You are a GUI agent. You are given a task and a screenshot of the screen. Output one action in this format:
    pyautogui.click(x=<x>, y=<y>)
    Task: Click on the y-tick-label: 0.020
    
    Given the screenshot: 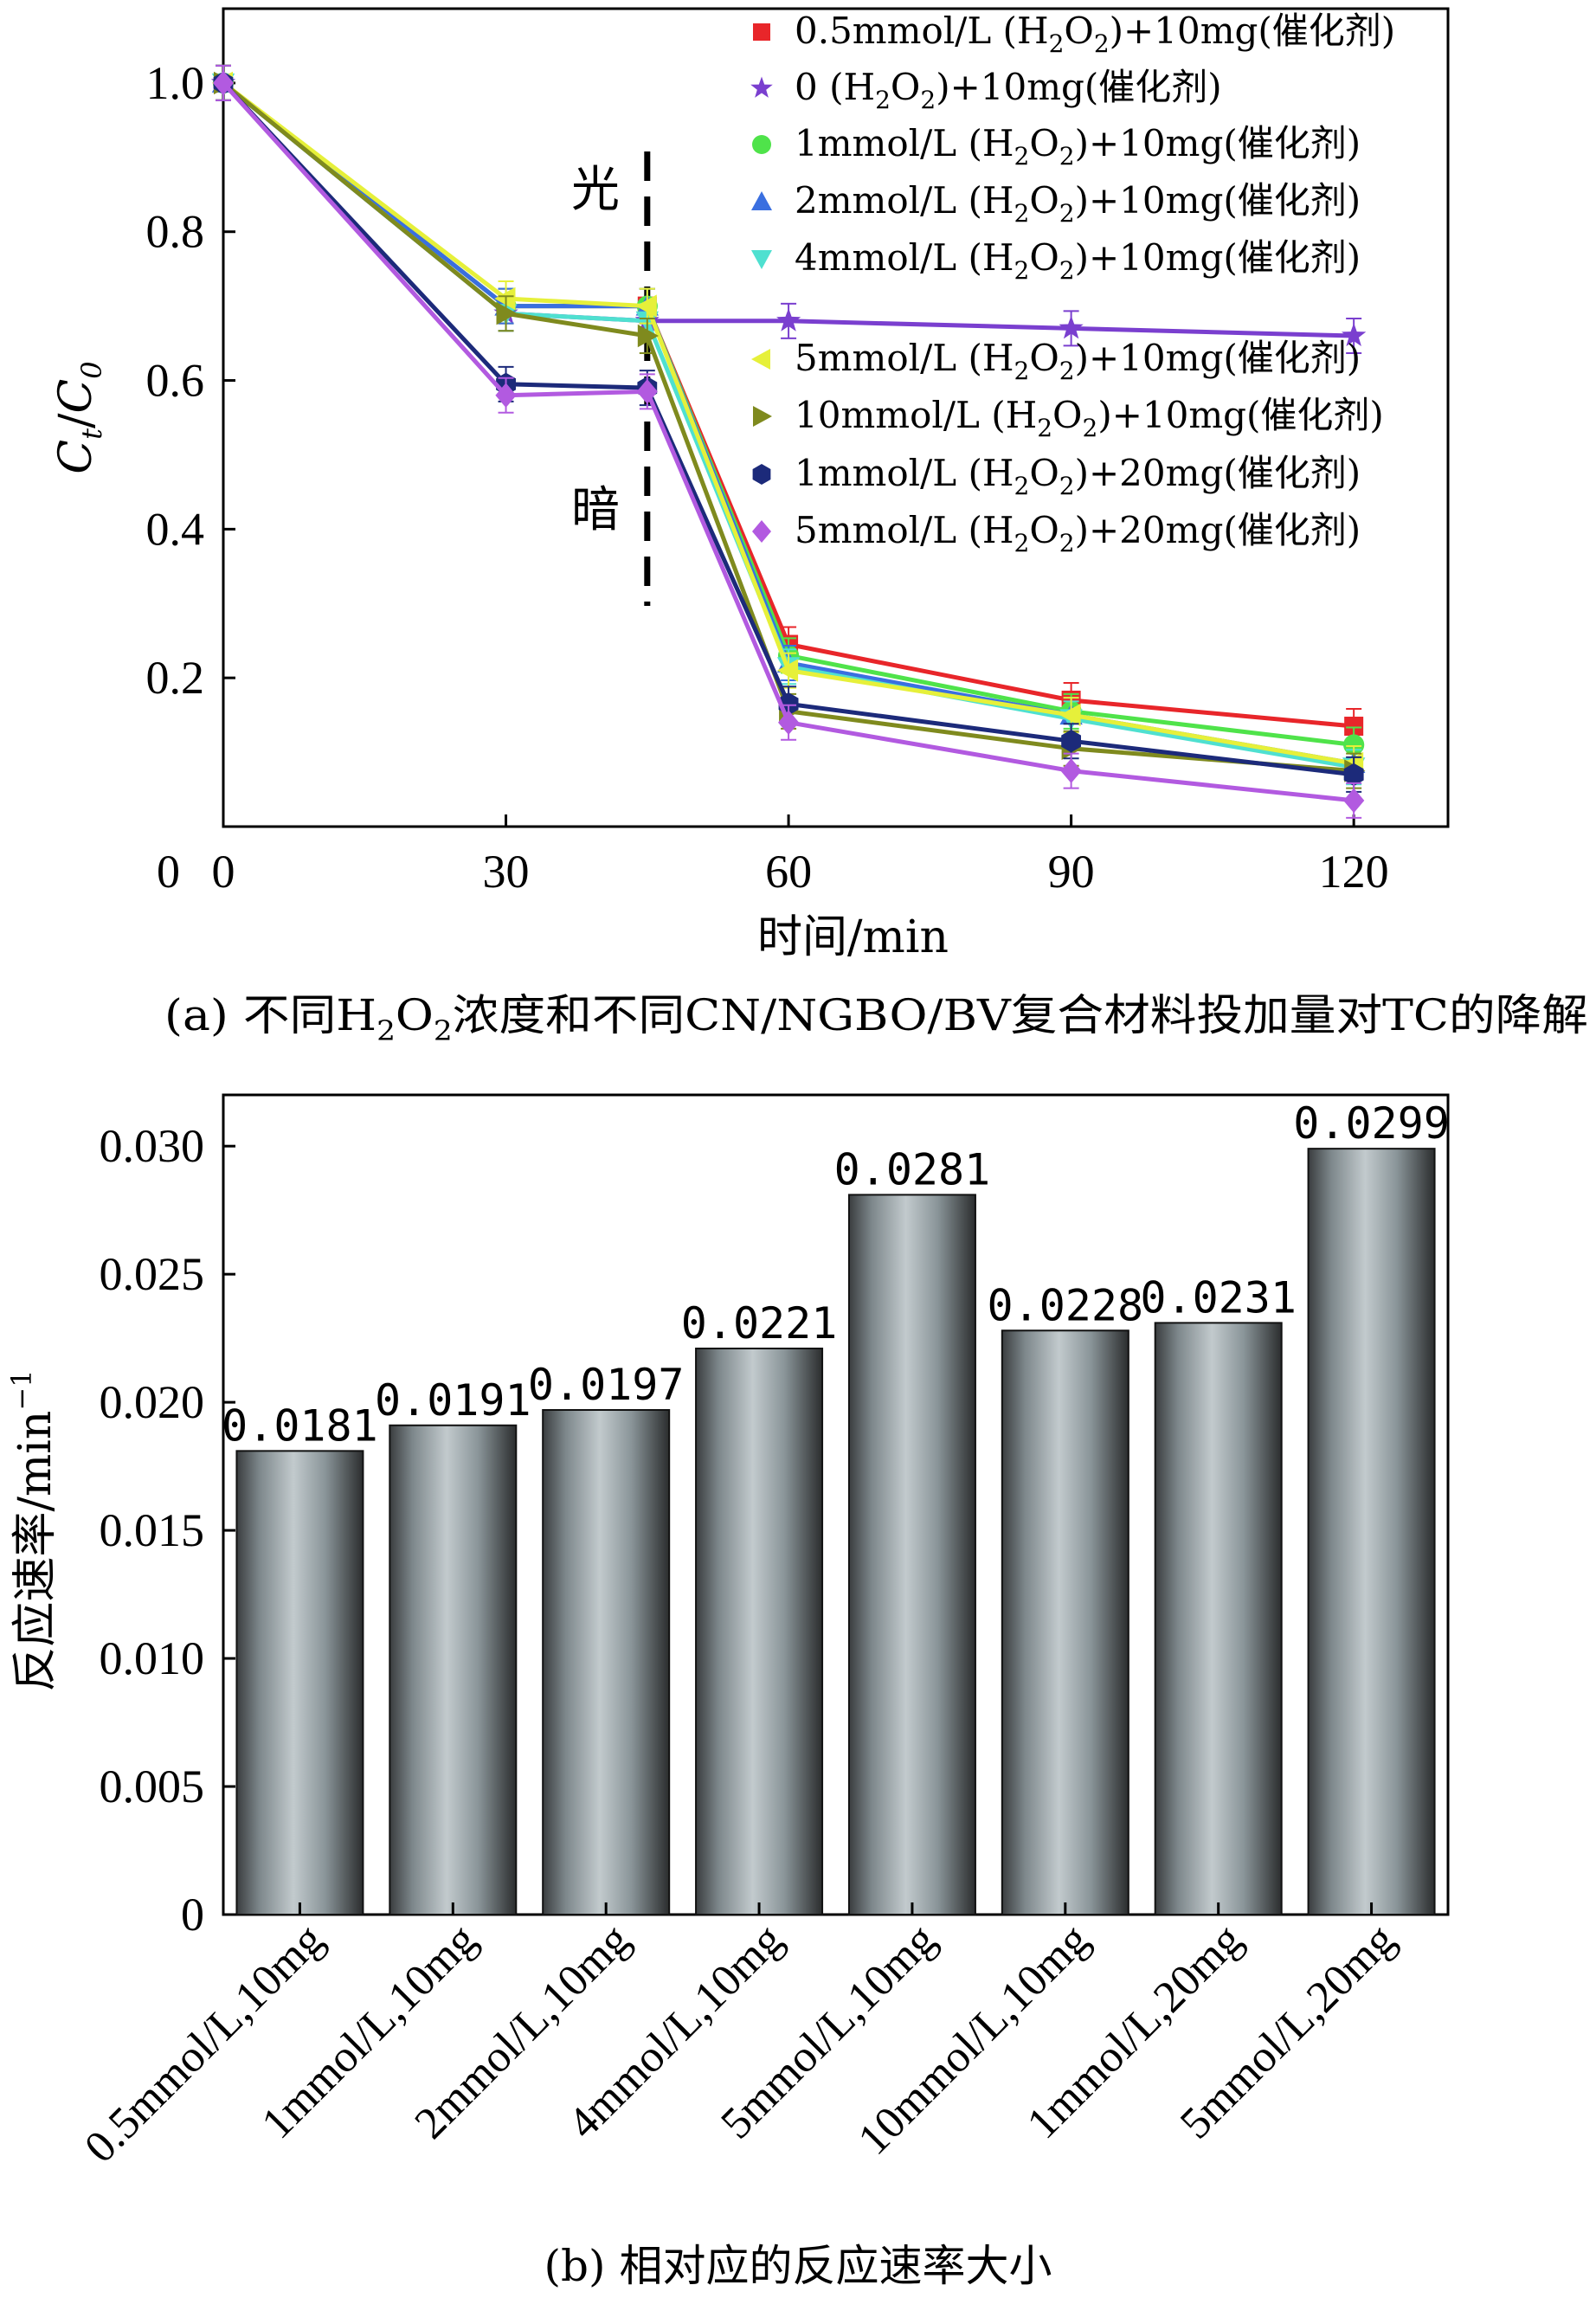 What is the action you would take?
    pyautogui.click(x=152, y=1402)
    